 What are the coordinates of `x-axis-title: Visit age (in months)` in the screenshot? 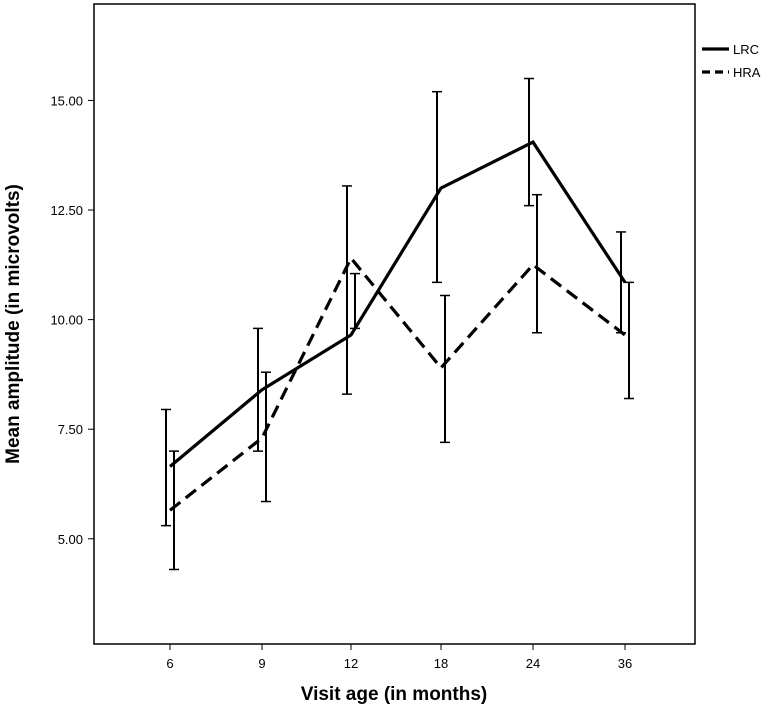 It's located at (394, 694).